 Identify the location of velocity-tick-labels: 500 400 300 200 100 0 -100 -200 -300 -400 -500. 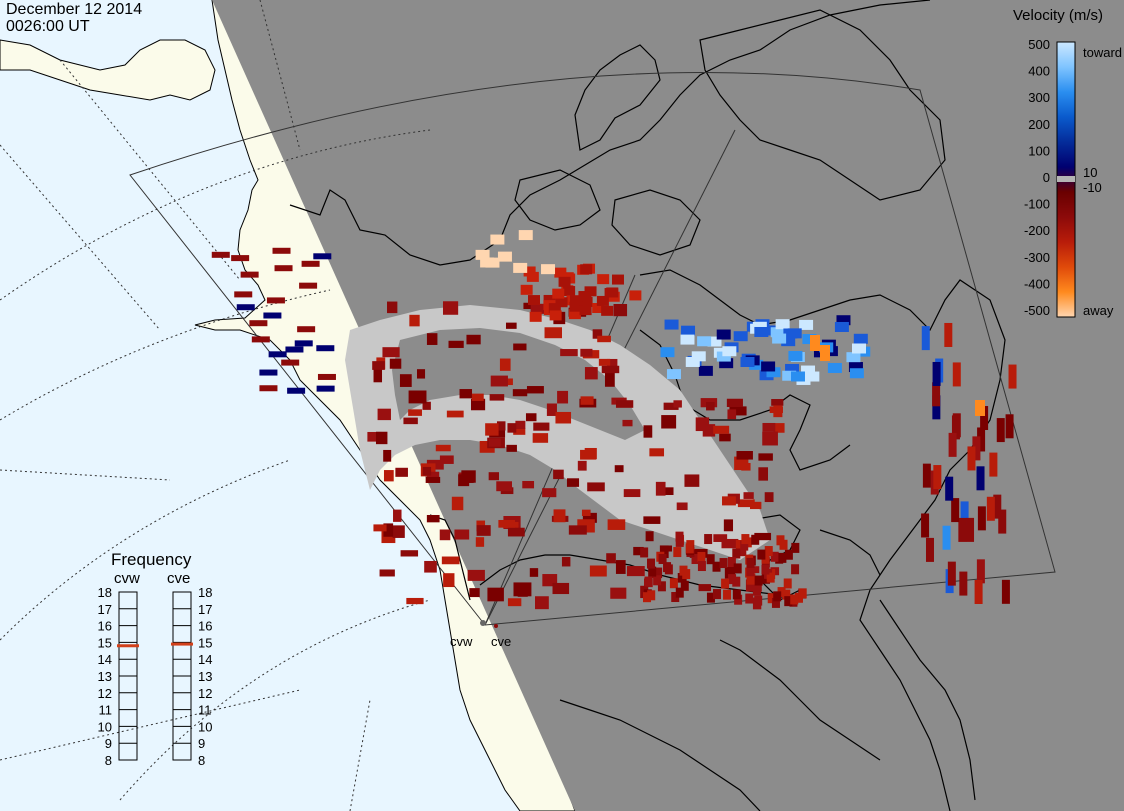
(1037, 177).